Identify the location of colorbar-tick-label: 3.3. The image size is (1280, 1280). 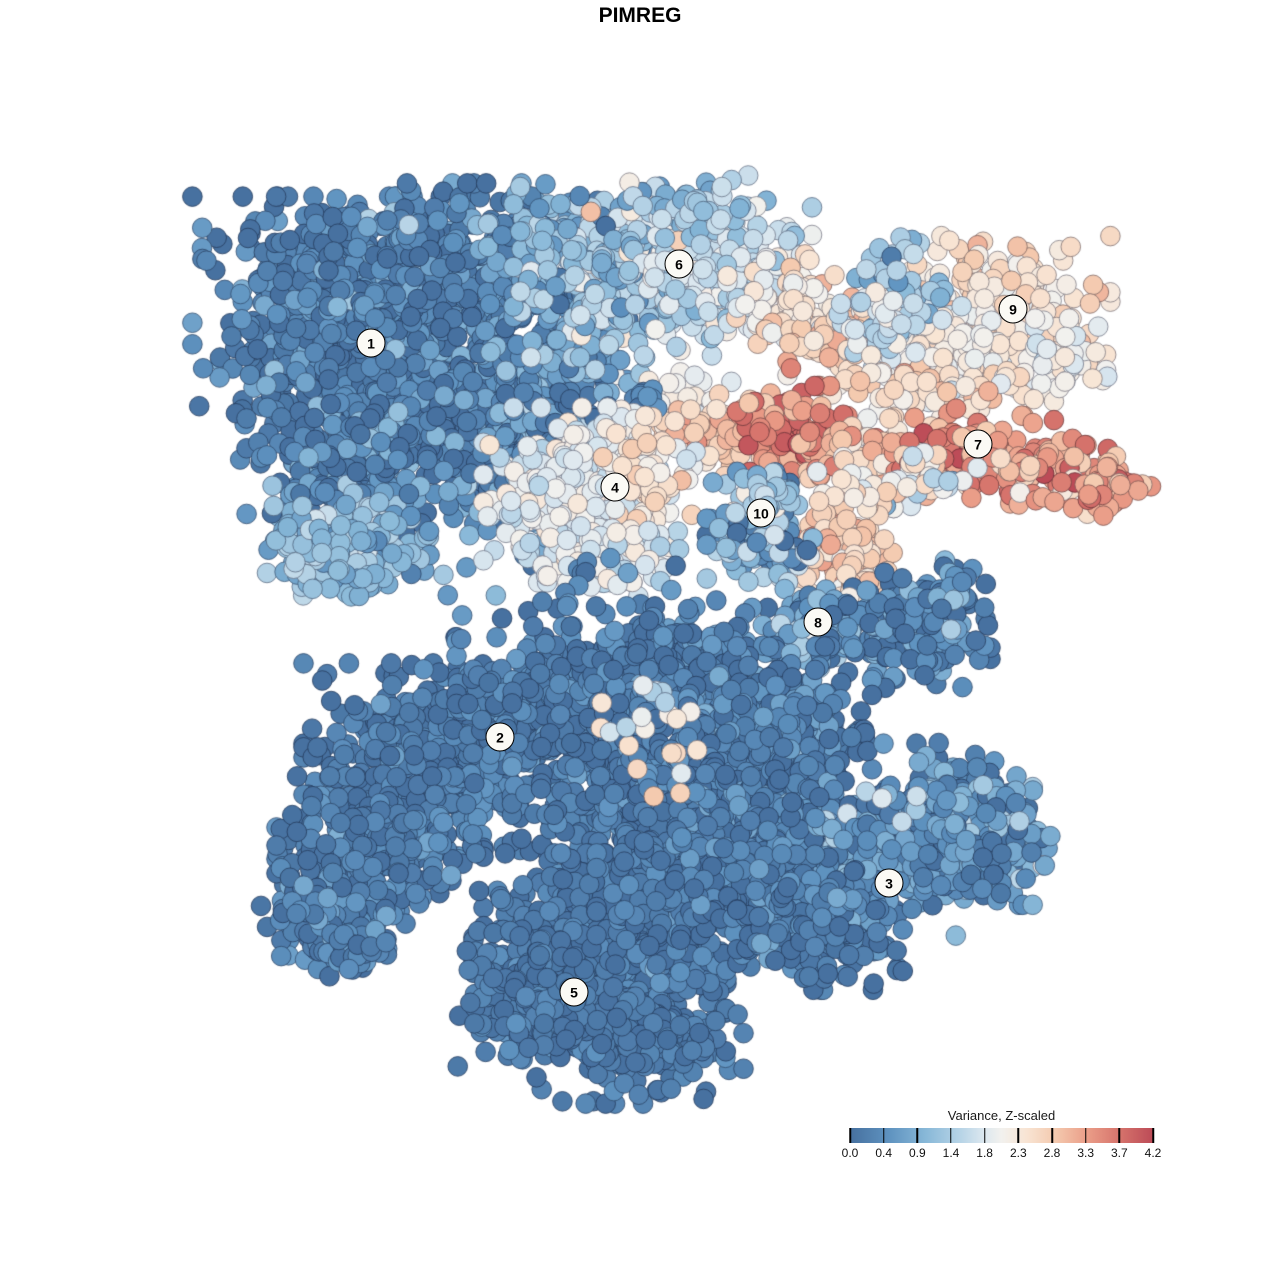
(1086, 1153).